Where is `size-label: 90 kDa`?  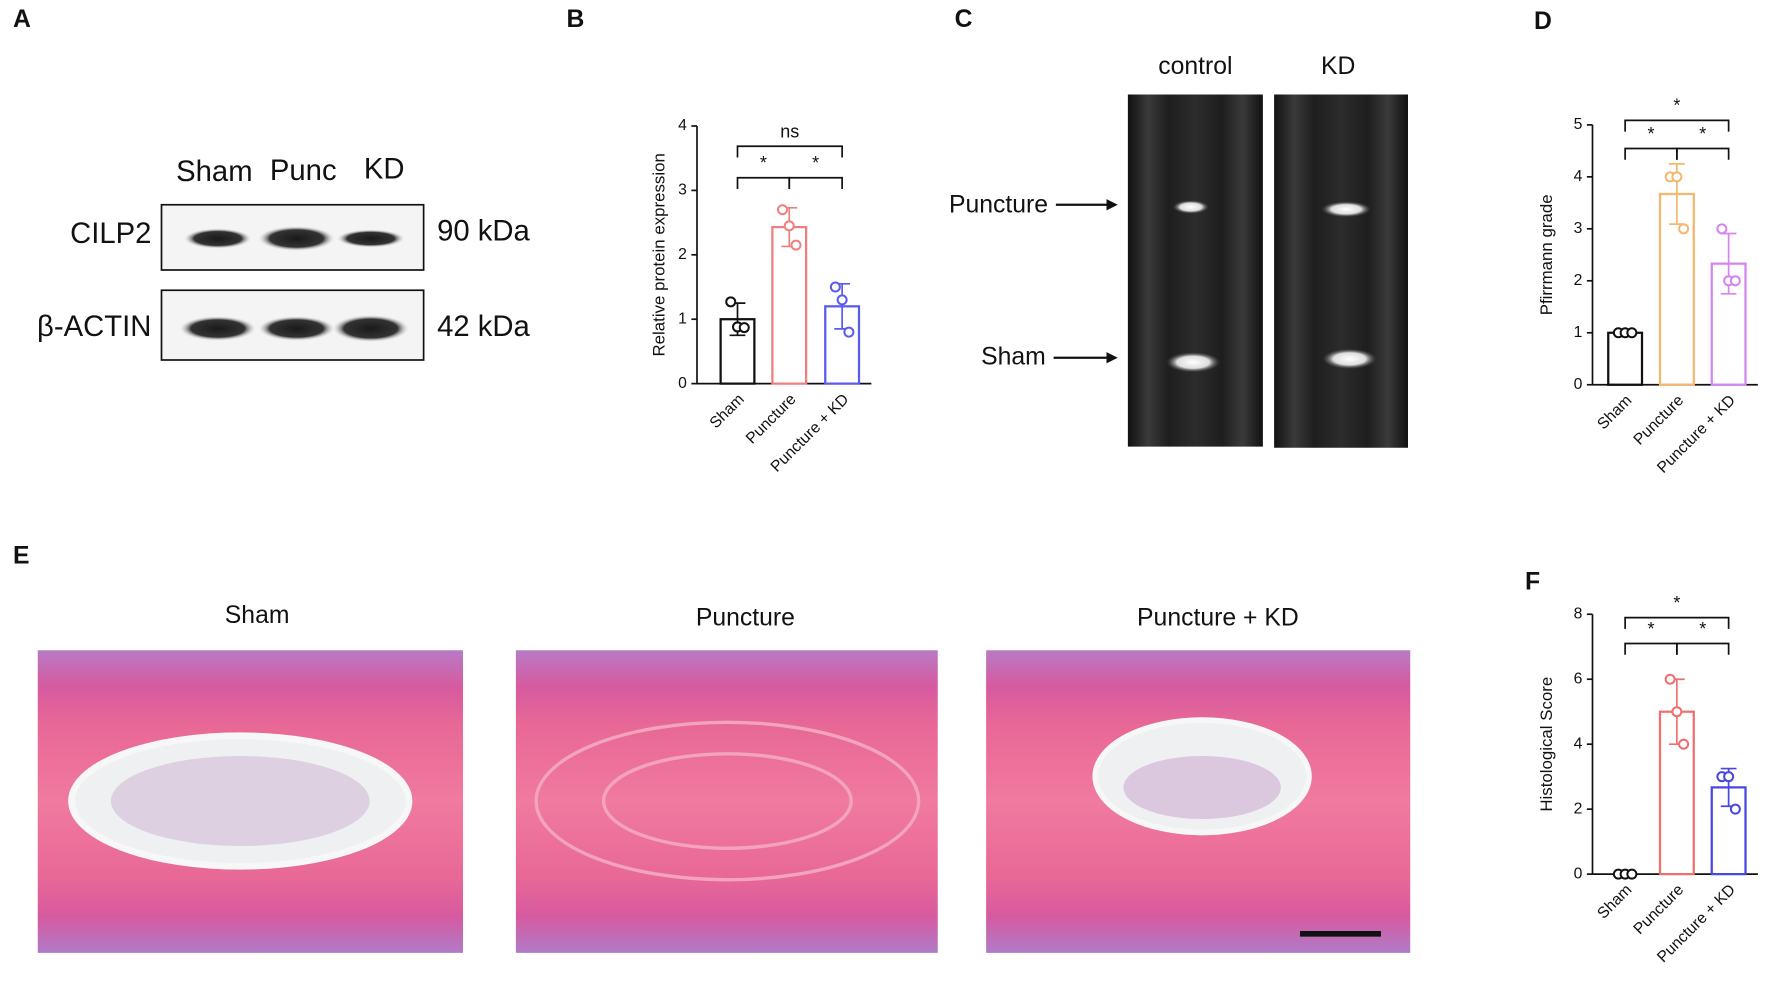 size-label: 90 kDa is located at coordinates (483, 232).